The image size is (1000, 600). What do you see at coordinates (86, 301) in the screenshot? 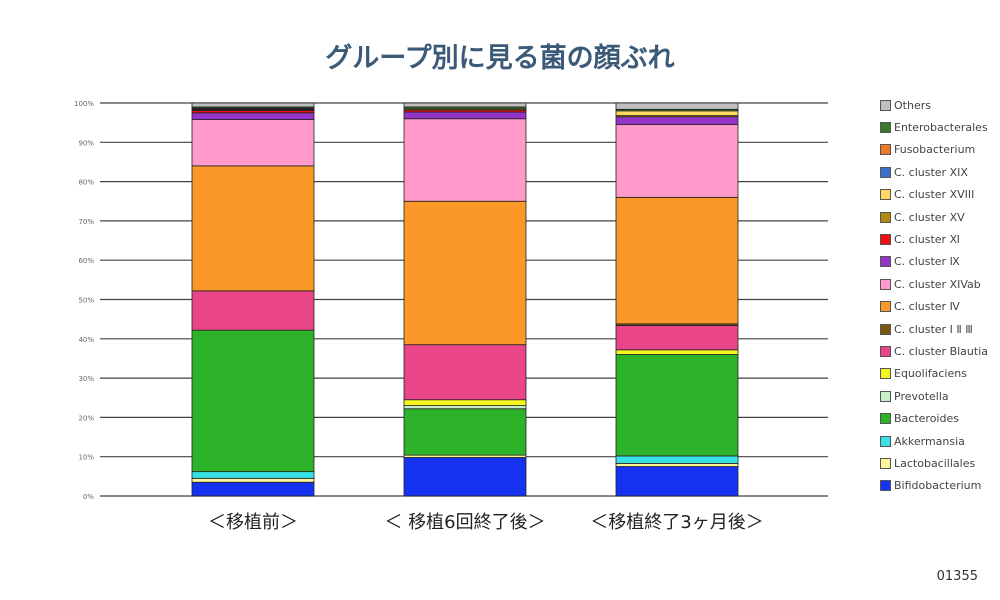
I see `y-tick-label: 50%` at bounding box center [86, 301].